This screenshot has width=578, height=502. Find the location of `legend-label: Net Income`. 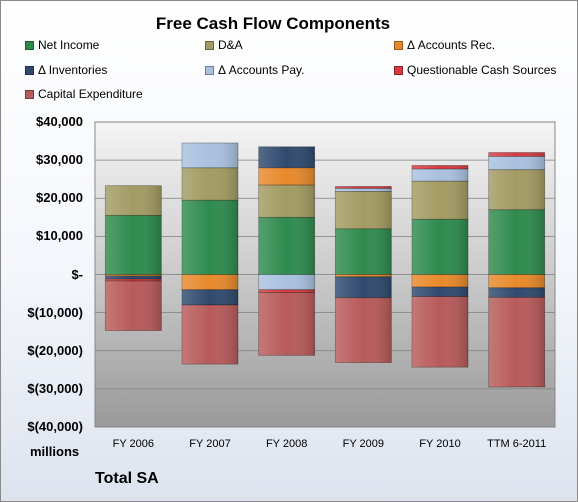

legend-label: Net Income is located at coordinates (69, 45).